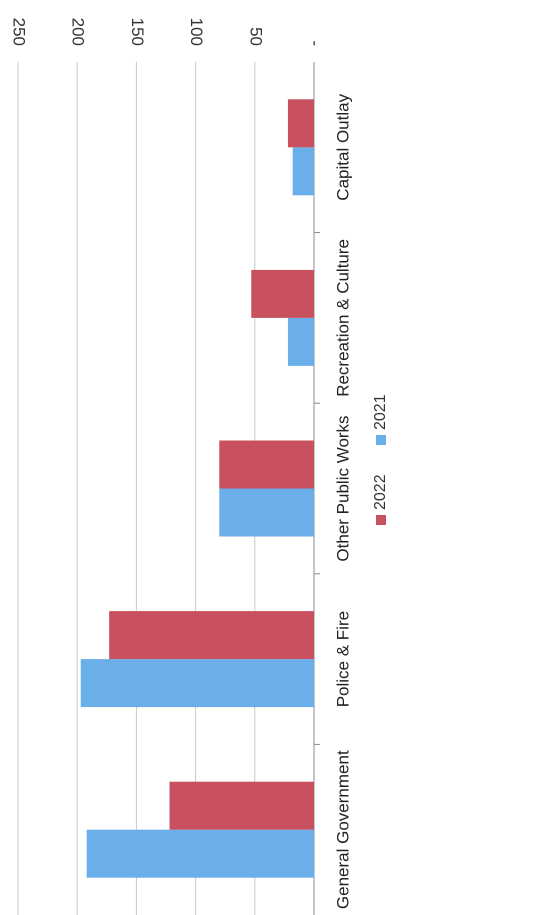 This screenshot has height=915, width=559. What do you see at coordinates (78, 32) in the screenshot?
I see `tick-label: 200` at bounding box center [78, 32].